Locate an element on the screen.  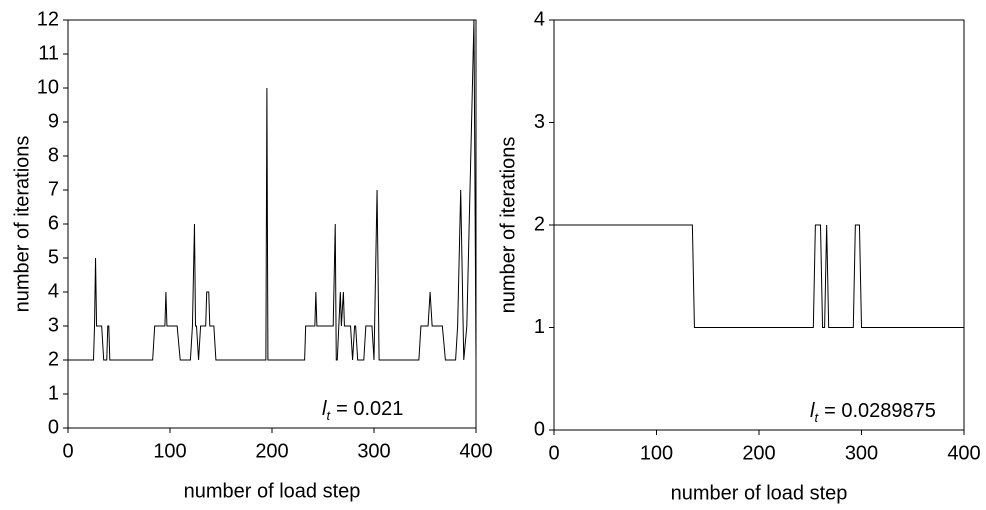
data-line is located at coordinates (759, 276).